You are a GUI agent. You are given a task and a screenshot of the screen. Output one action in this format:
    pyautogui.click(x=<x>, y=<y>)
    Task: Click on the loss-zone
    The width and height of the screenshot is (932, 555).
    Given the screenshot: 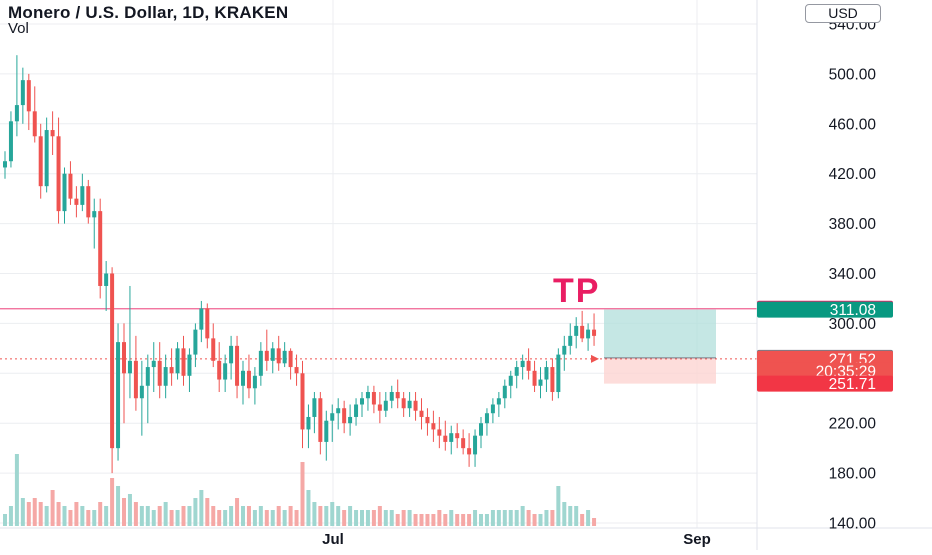 What is the action you would take?
    pyautogui.click(x=660, y=370)
    